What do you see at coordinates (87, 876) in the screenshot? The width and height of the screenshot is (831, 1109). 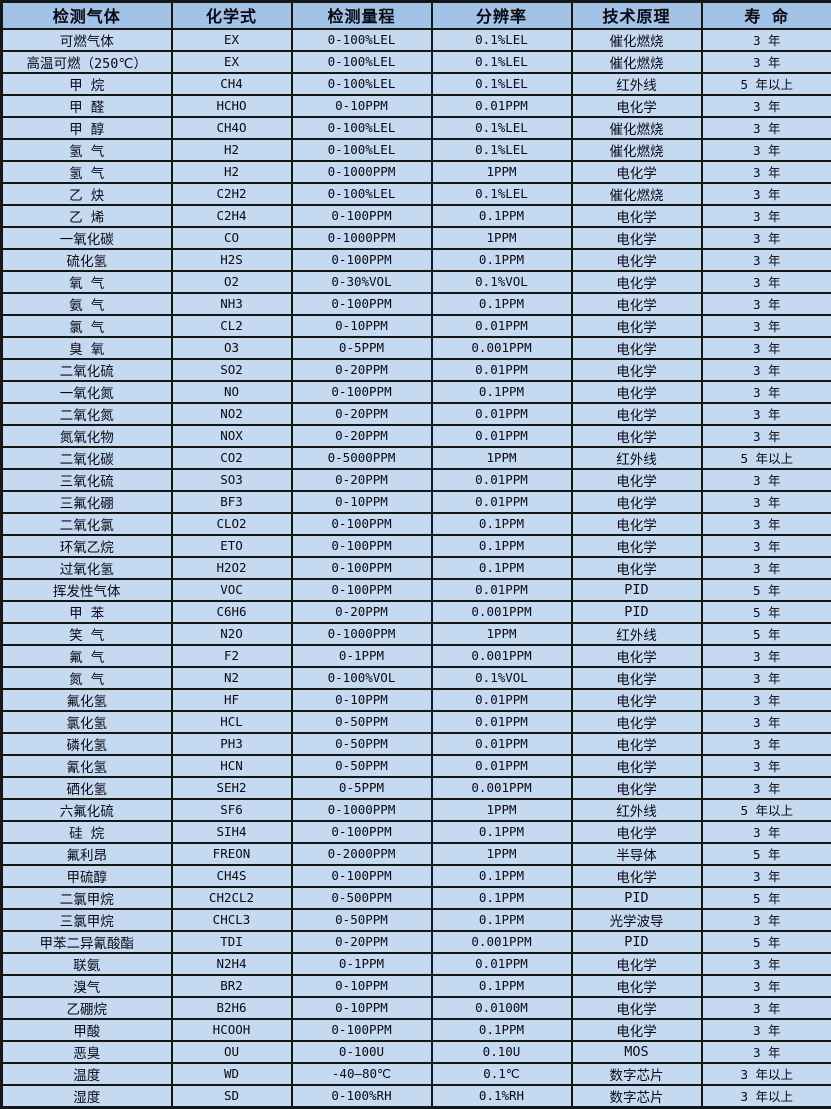 I see `cell-gas: 甲硫醇` at bounding box center [87, 876].